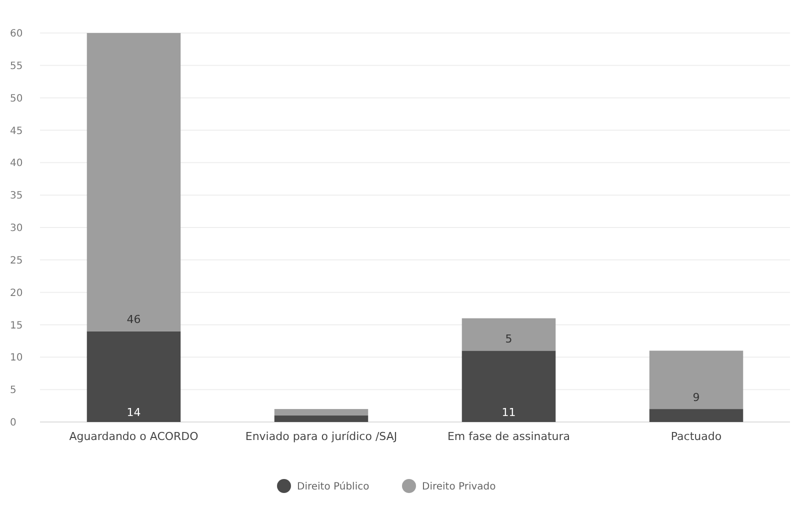  What do you see at coordinates (16, 260) in the screenshot?
I see `y-tick-label: 25` at bounding box center [16, 260].